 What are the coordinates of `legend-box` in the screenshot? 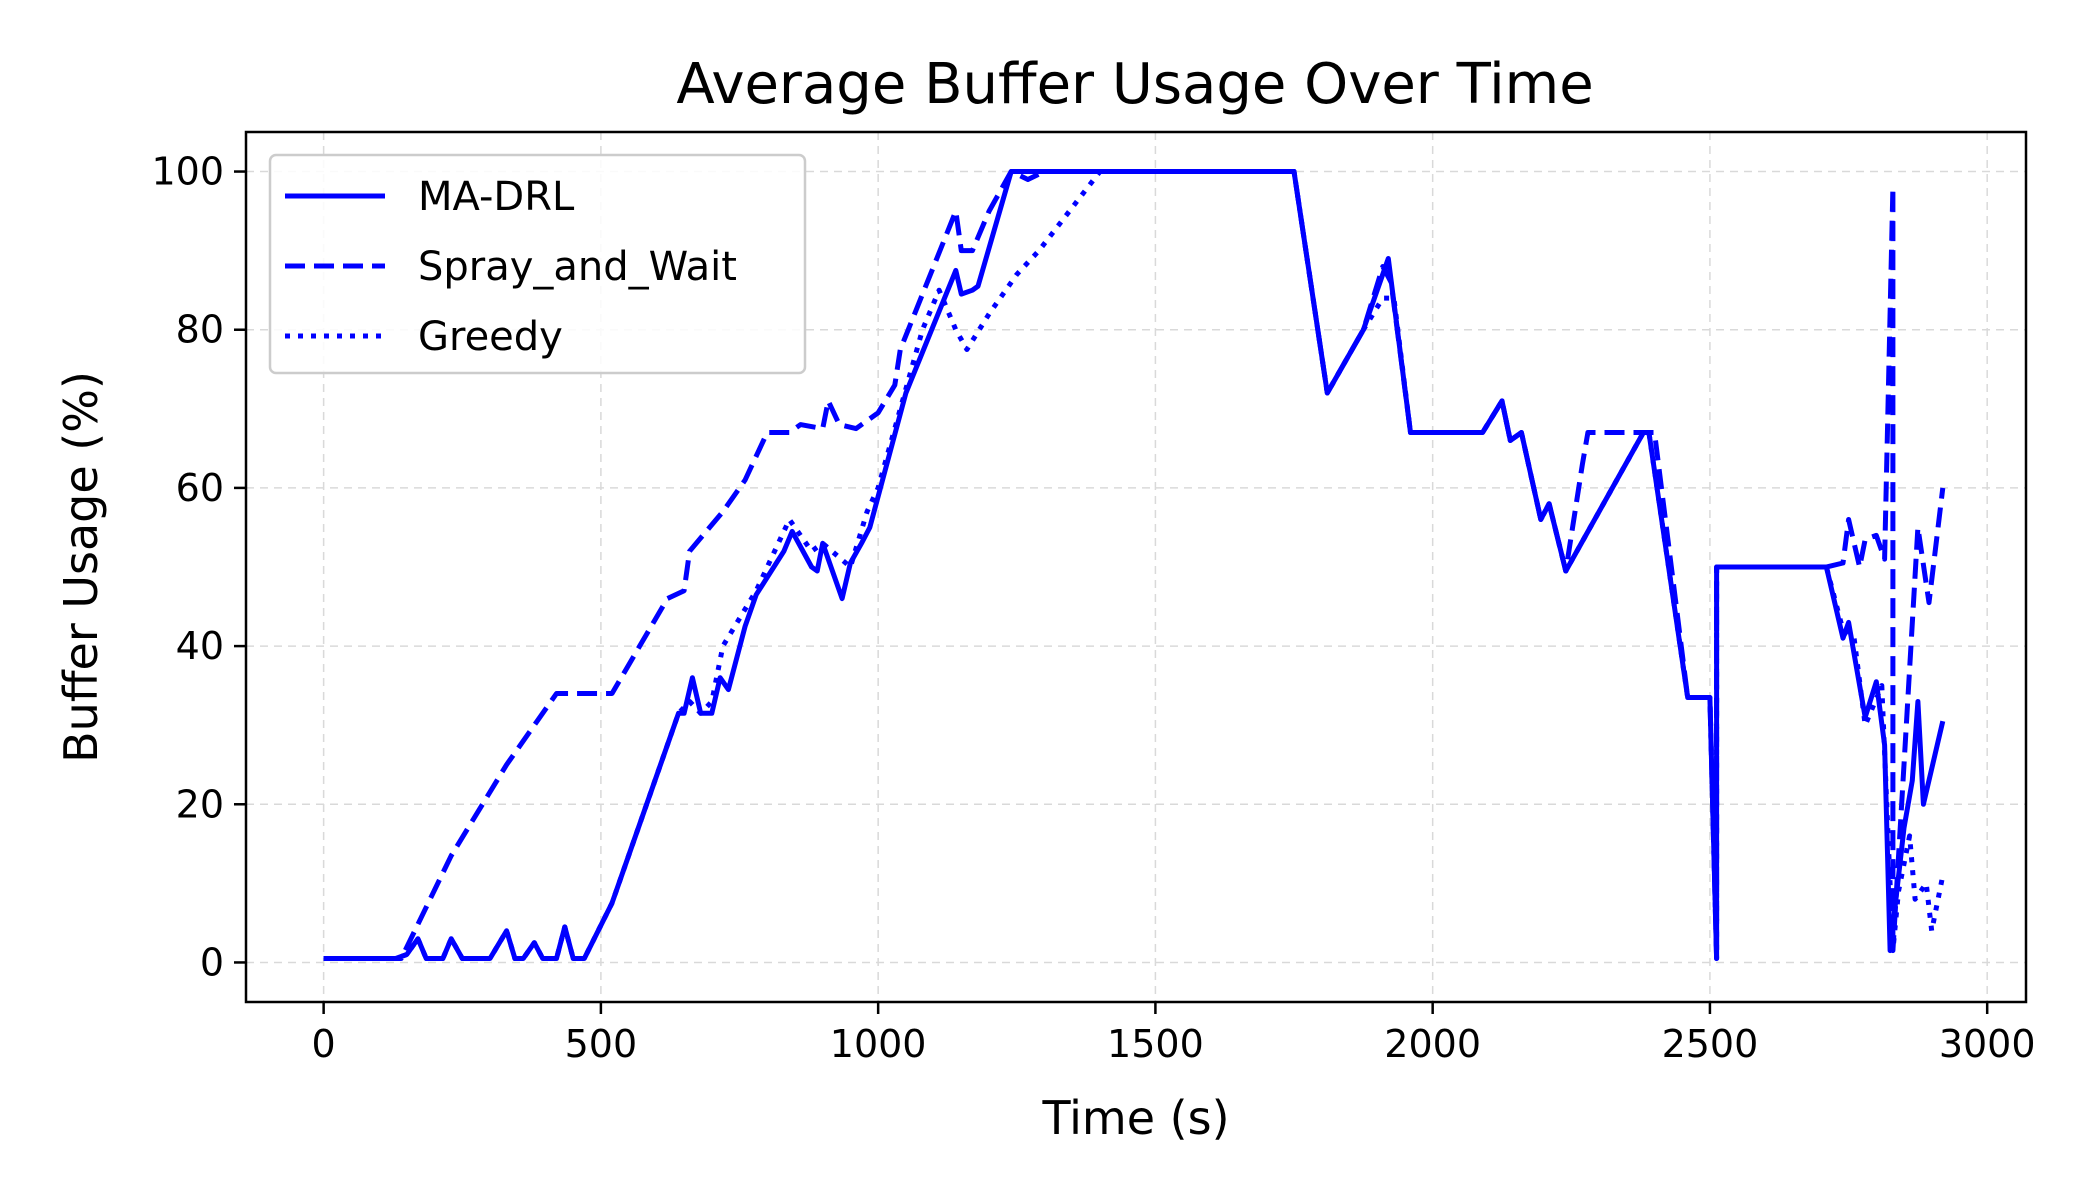 It's located at (537, 264).